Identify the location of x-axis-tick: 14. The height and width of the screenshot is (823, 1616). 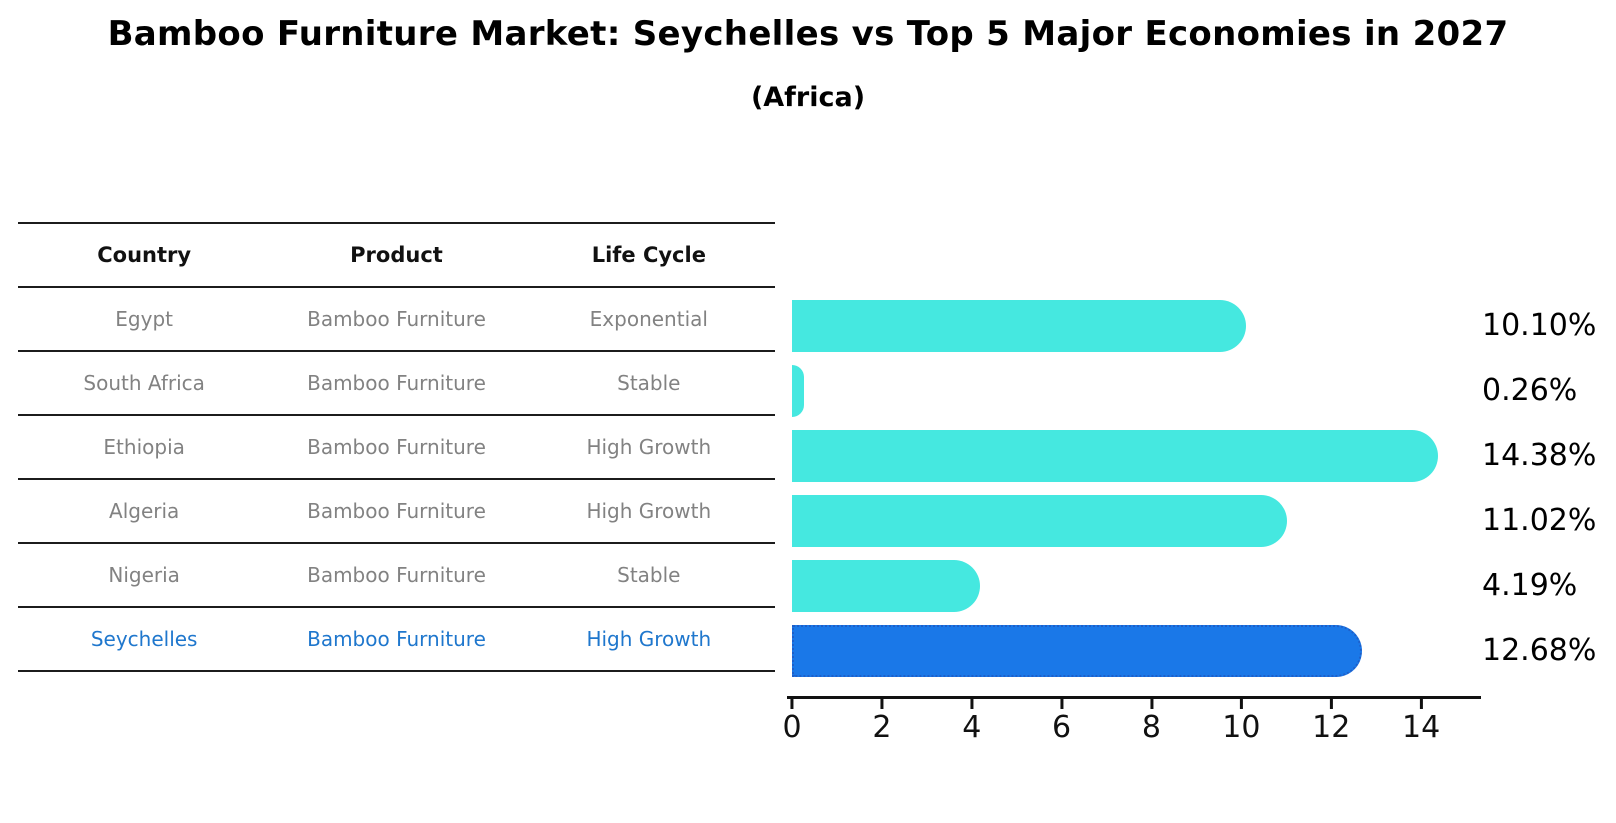
(1421, 721).